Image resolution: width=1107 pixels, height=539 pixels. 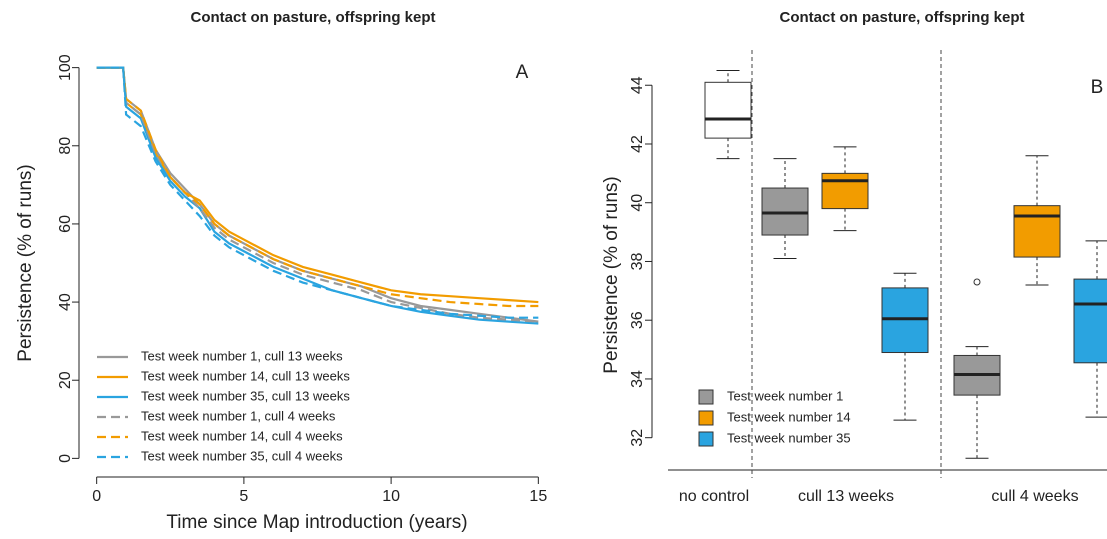 I want to click on y-tick-label: 0, so click(x=65, y=458).